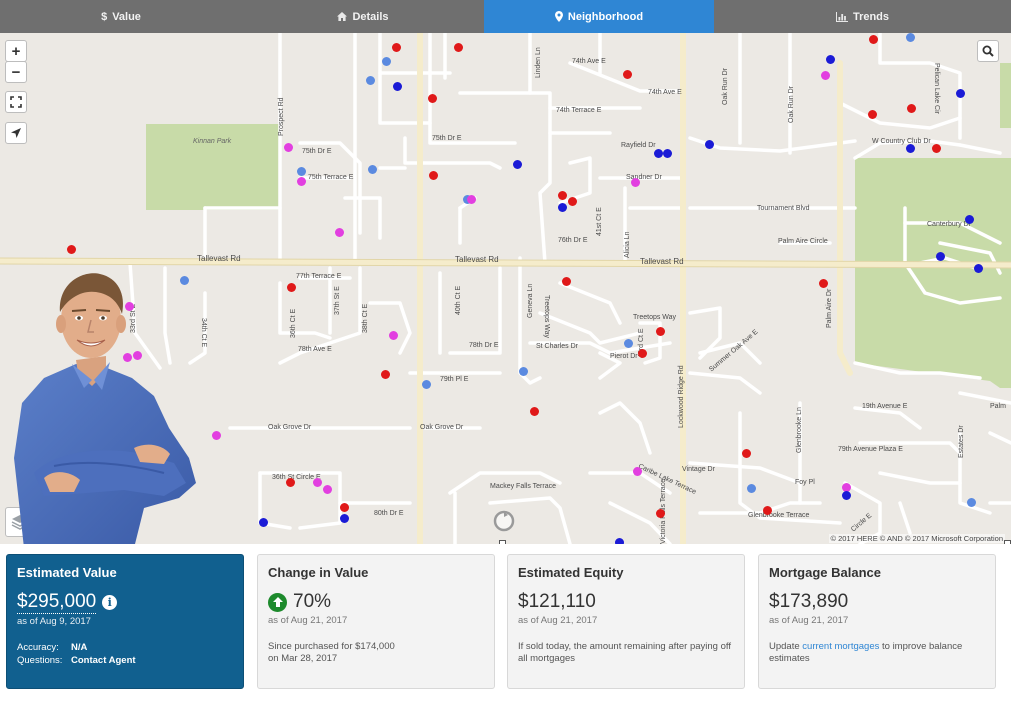 Image resolution: width=1011 pixels, height=705 pixels. Describe the element at coordinates (57, 602) in the screenshot. I see `estimated-value-amount: $295,000` at that location.